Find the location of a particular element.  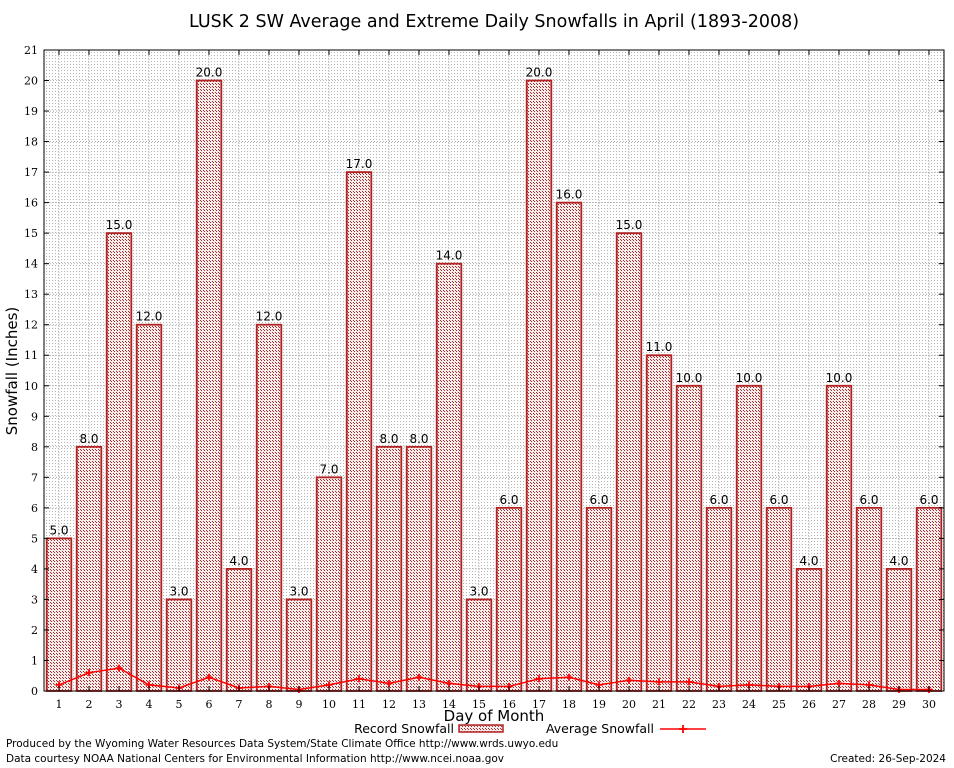

x-tick-label: 12 is located at coordinates (389, 704).